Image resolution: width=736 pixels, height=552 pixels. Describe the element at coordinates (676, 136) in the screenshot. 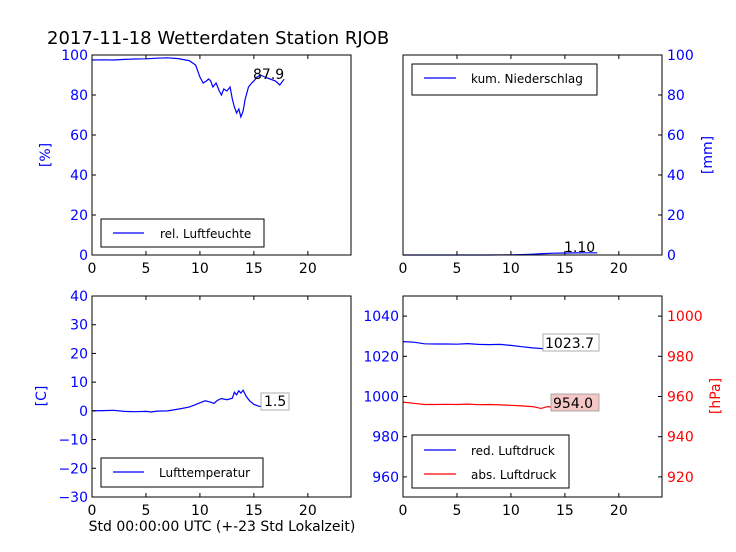

I see `precipitation-y-ticks-label: 60` at that location.